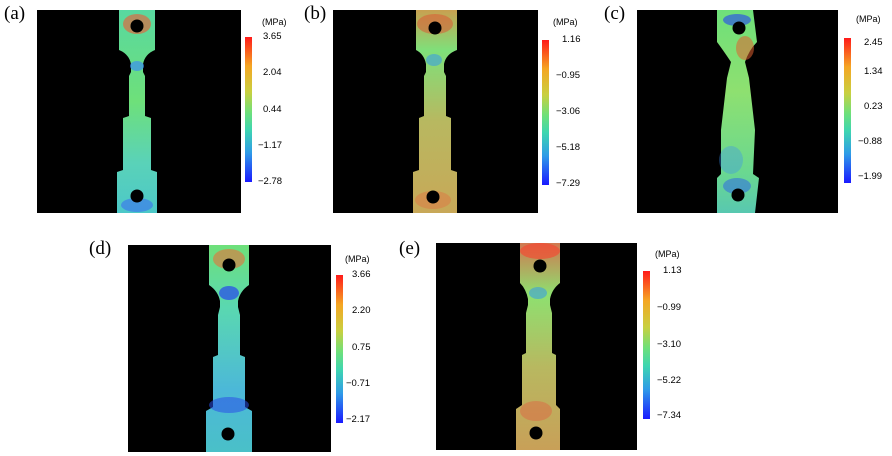 The width and height of the screenshot is (892, 456). I want to click on panel-d-tick: 3.66, so click(361, 274).